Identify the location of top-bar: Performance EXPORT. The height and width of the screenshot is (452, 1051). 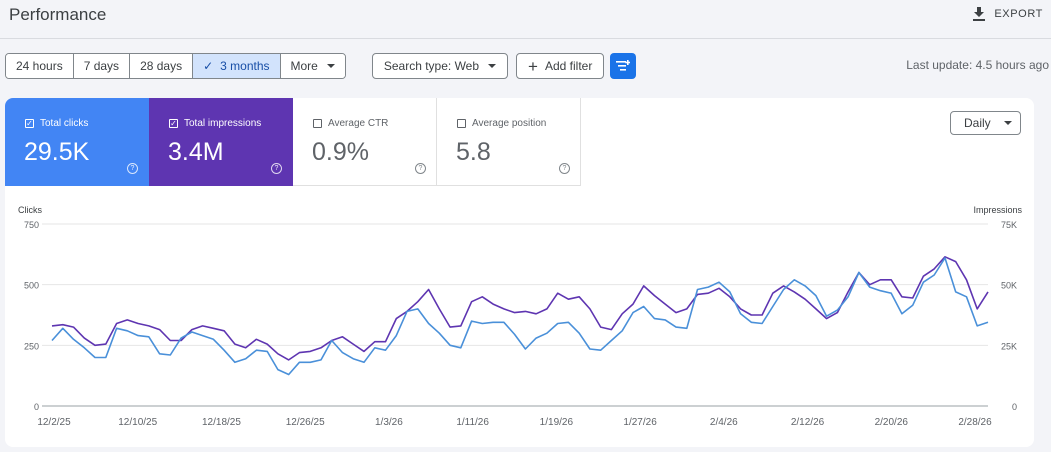
(525, 19).